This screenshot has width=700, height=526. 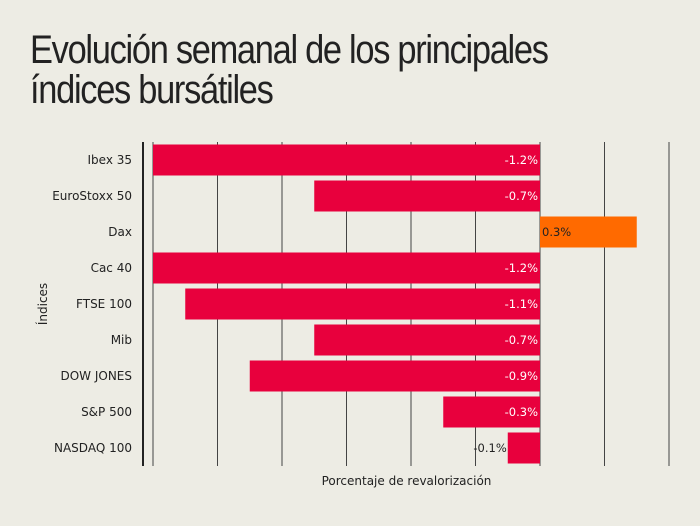 I want to click on y-axis-title: Índices, so click(x=42, y=304).